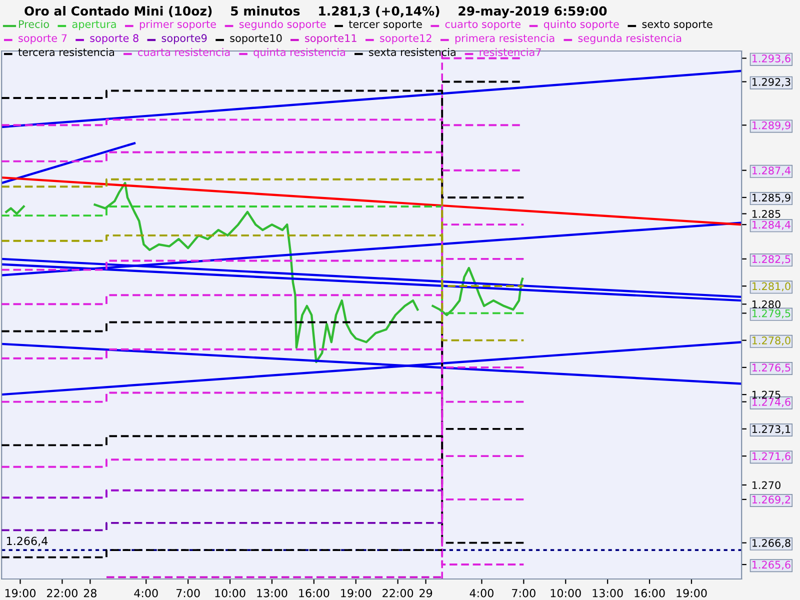 The image size is (800, 600). What do you see at coordinates (771, 368) in the screenshot?
I see `y-tick-label: 1.276,5` at bounding box center [771, 368].